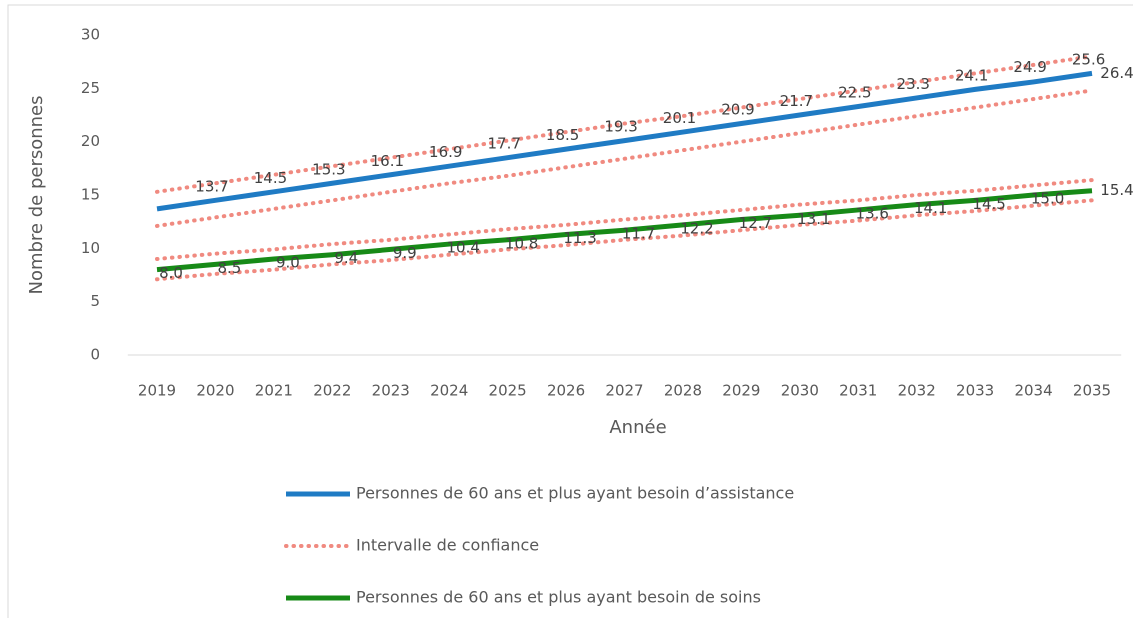 The height and width of the screenshot is (618, 1141). What do you see at coordinates (579, 238) in the screenshot?
I see `data-label: 11.3` at bounding box center [579, 238].